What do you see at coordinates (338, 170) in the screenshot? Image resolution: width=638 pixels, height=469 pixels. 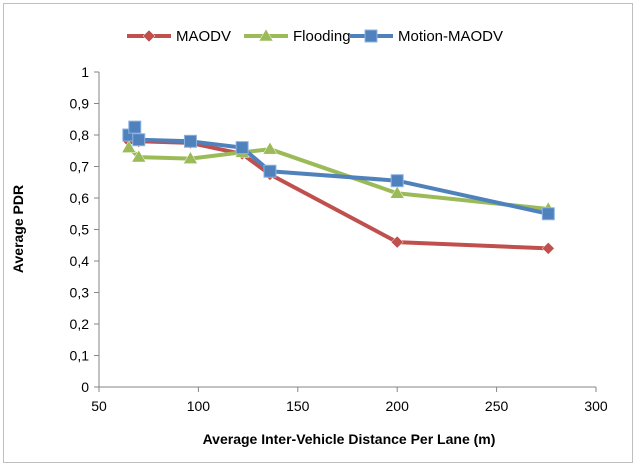 I see `series-motion-maodv` at bounding box center [338, 170].